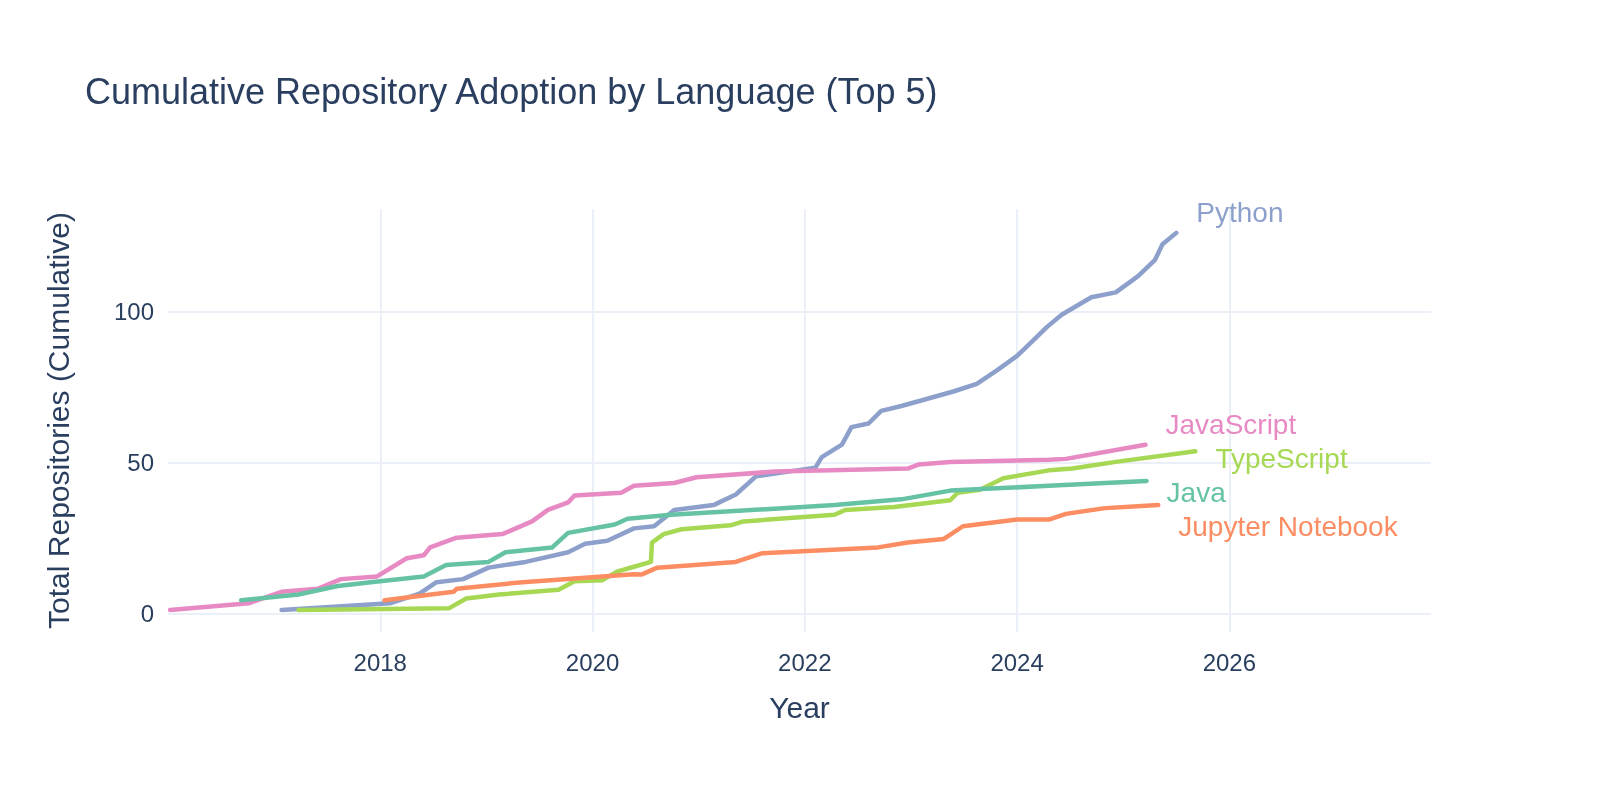  Describe the element at coordinates (133, 312) in the screenshot. I see `y-tick-label: 100` at that location.